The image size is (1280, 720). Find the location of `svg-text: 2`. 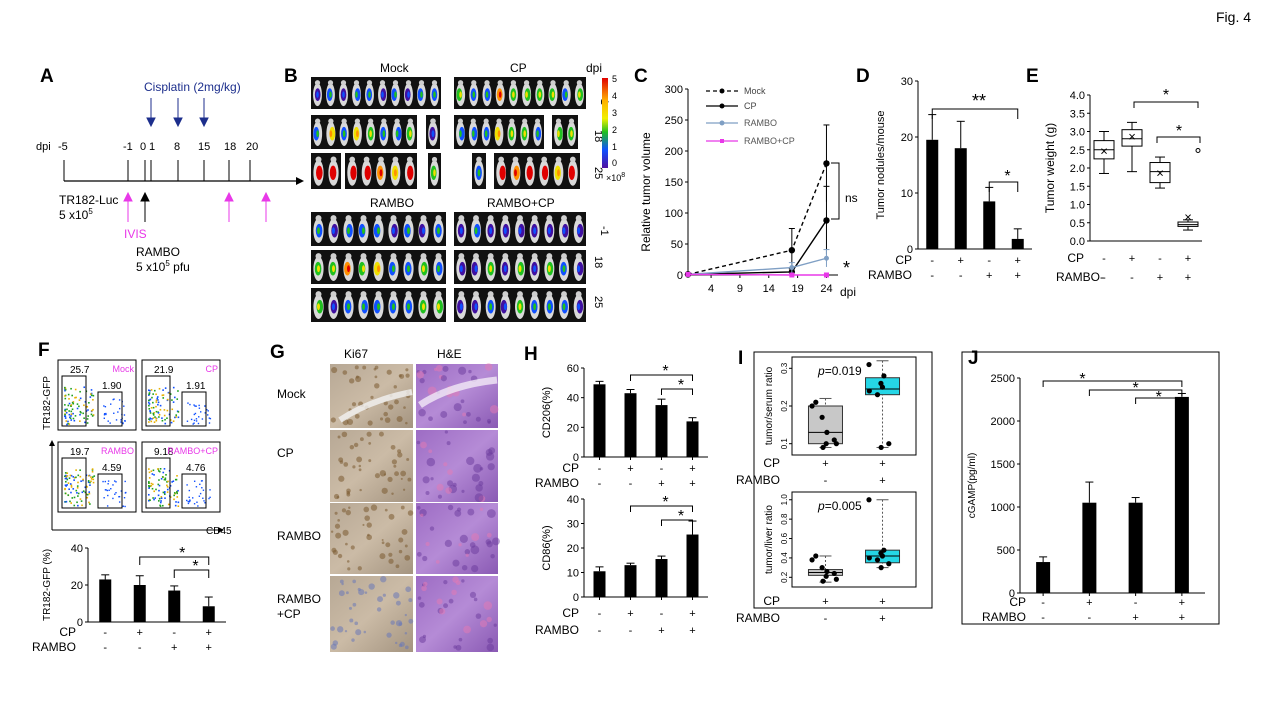

svg-text: 2 is located at coordinates (614, 130).